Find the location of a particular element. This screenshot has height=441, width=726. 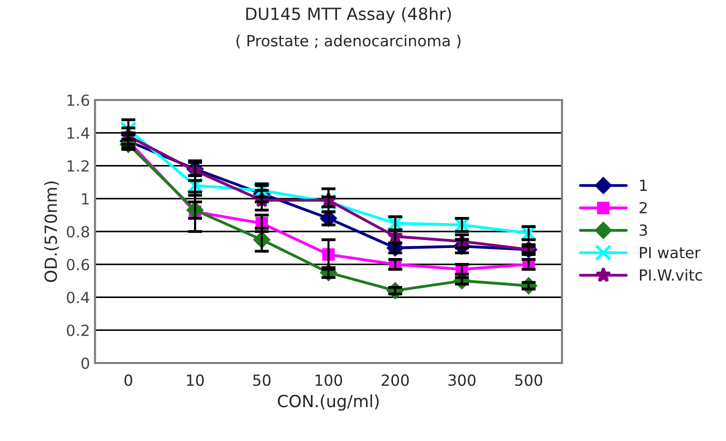

chart-title: DU145 MTT Assay (48hr) is located at coordinates (348, 15).